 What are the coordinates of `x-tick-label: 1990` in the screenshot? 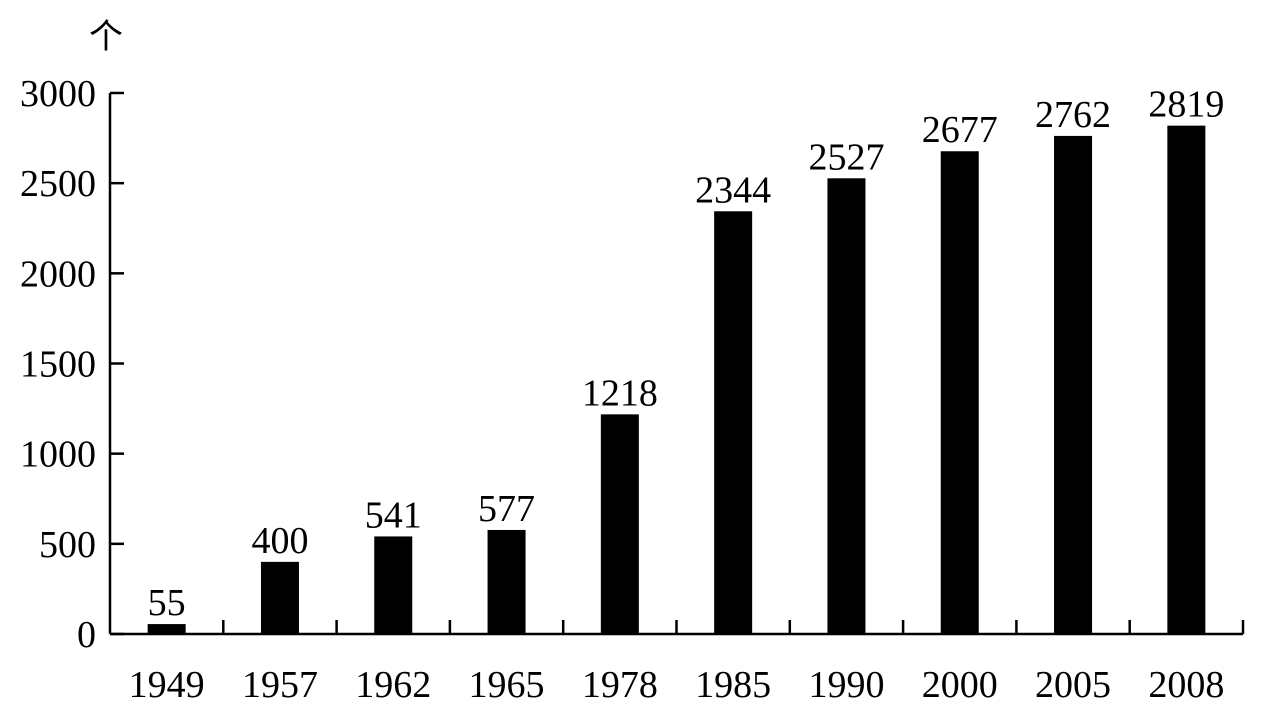 It's located at (846, 685).